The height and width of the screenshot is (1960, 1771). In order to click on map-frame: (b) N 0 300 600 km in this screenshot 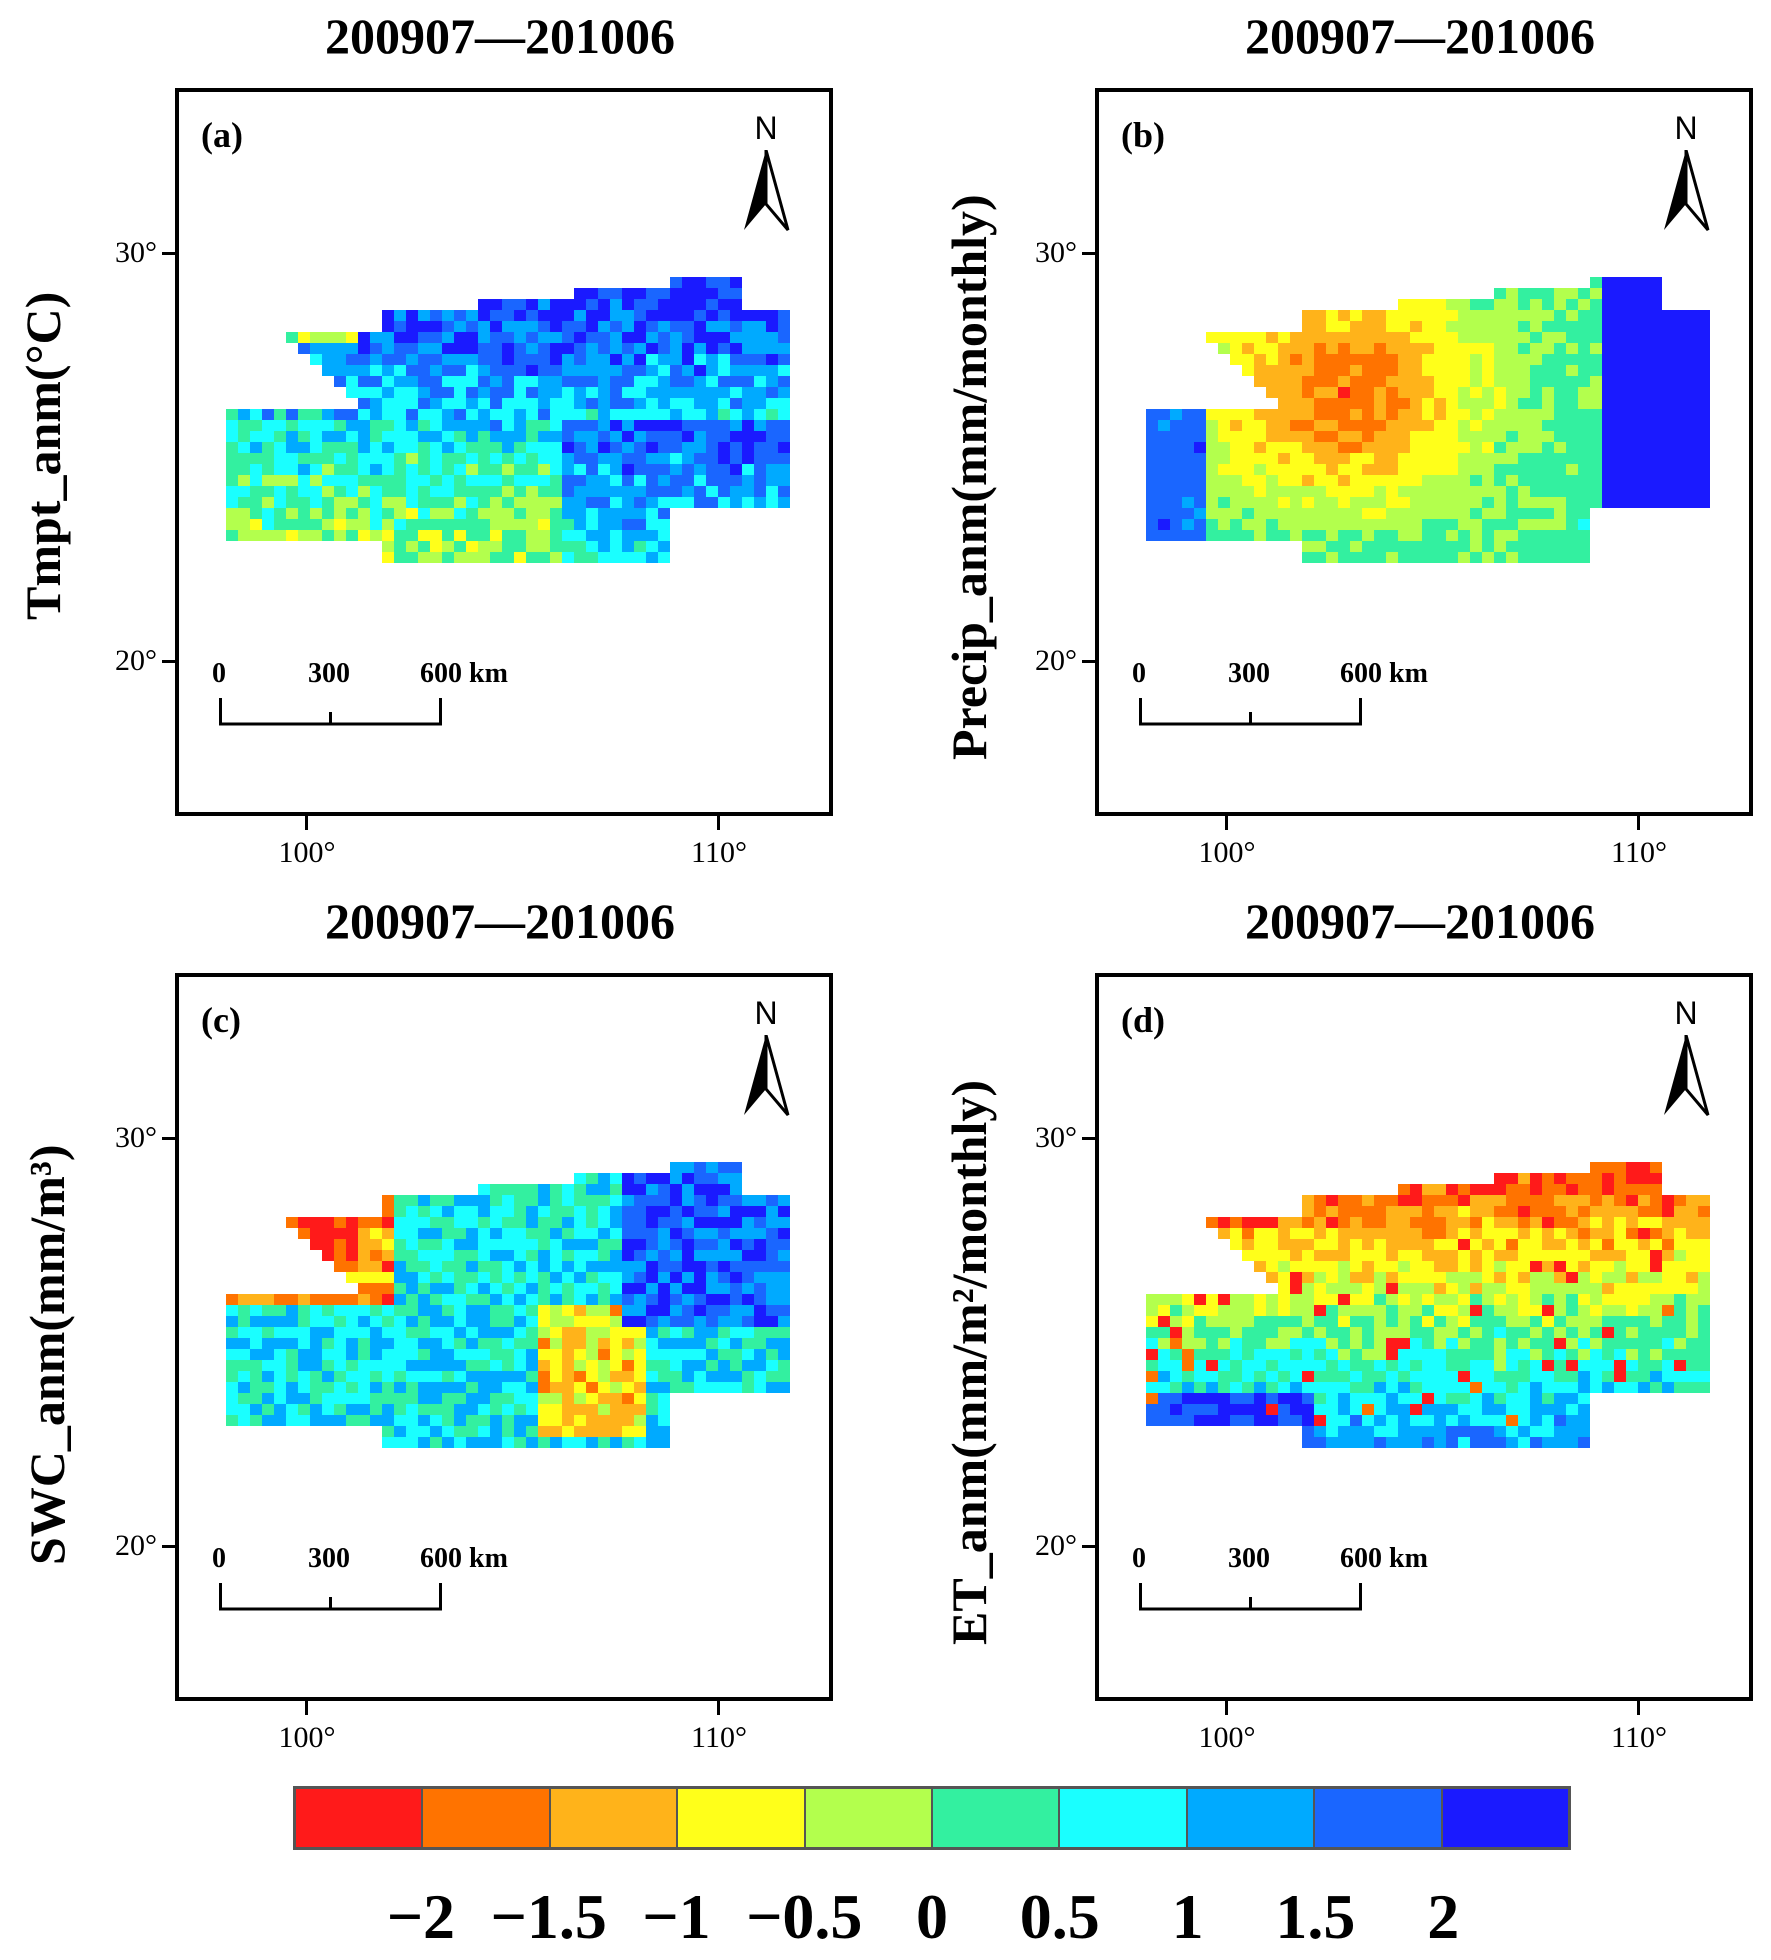, I will do `click(1424, 452)`.